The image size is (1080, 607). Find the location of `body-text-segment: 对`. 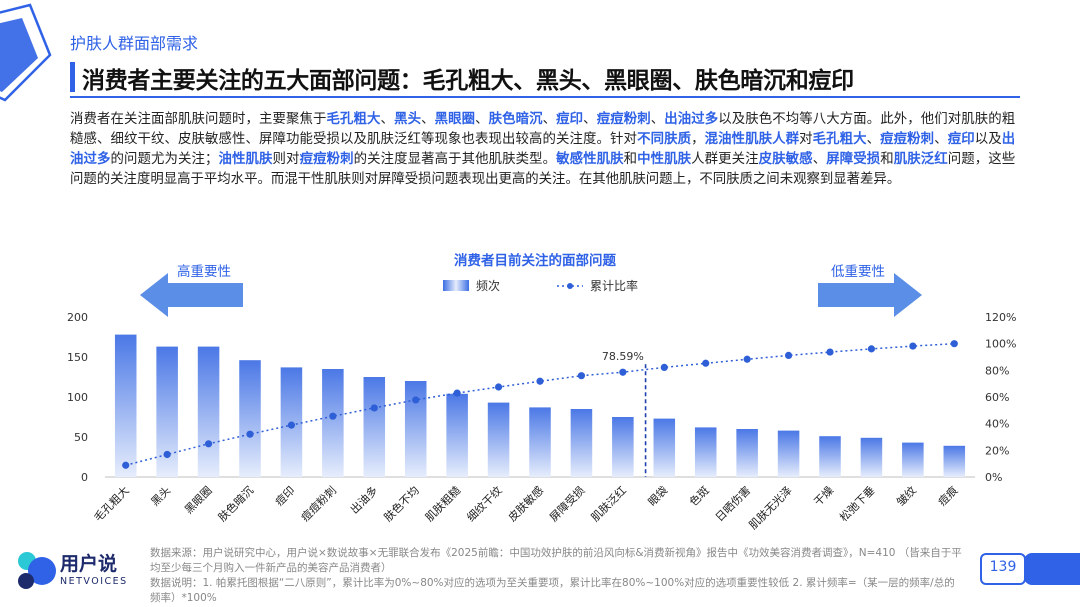

body-text-segment: 对 is located at coordinates (806, 139).